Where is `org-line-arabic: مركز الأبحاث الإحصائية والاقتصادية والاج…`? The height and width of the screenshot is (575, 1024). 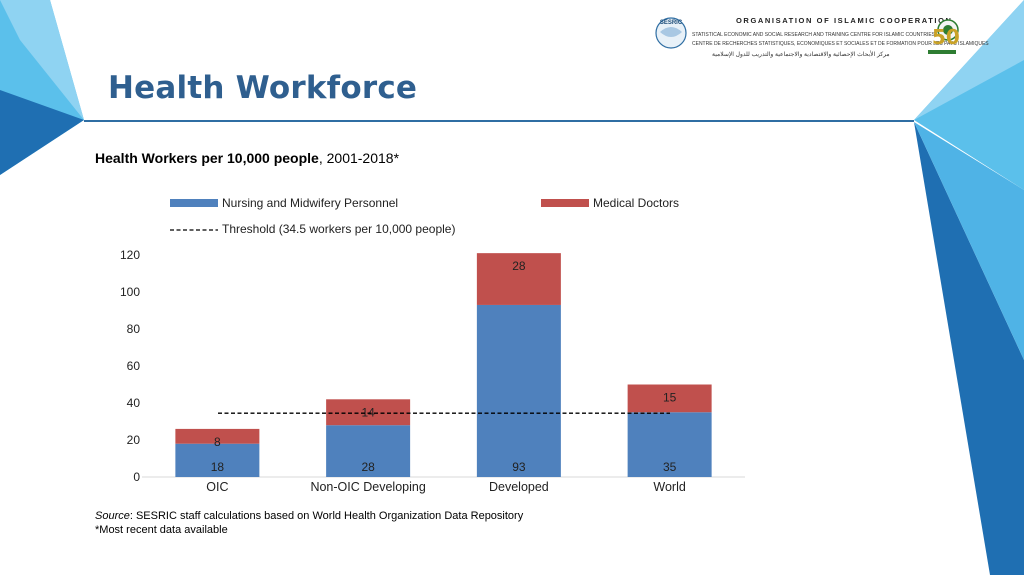
org-line-arabic: مركز الأبحاث الإحصائية والاقتصادية والاج… is located at coordinates (801, 55).